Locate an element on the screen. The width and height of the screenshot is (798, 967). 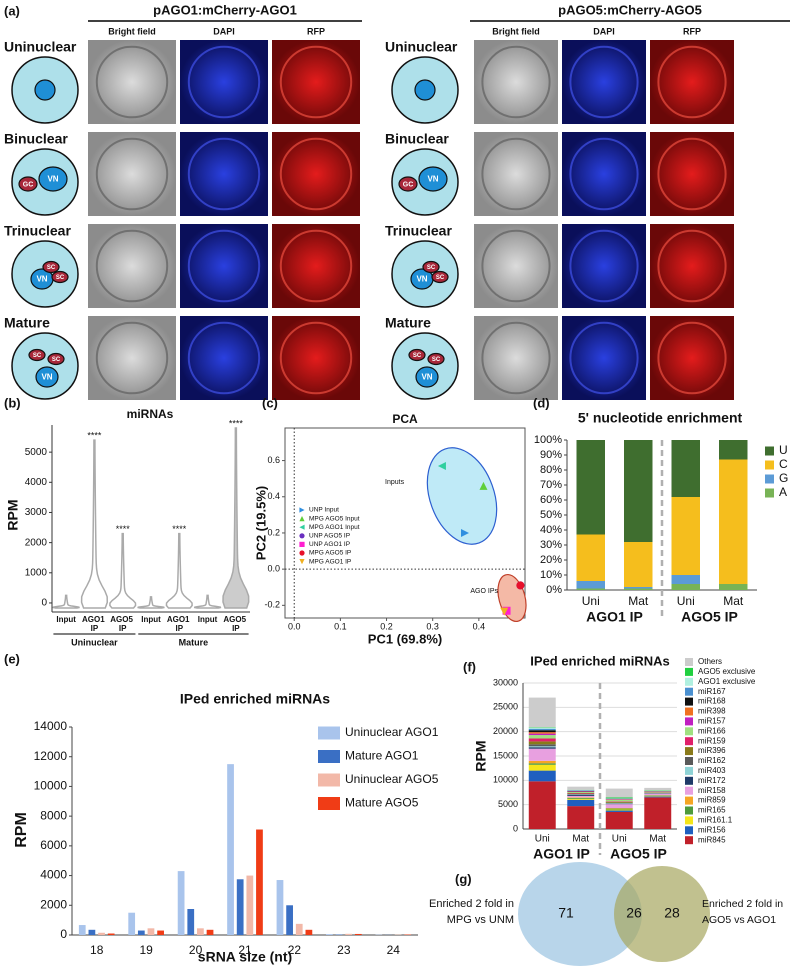
venn-count: 26 is located at coordinates (634, 913).